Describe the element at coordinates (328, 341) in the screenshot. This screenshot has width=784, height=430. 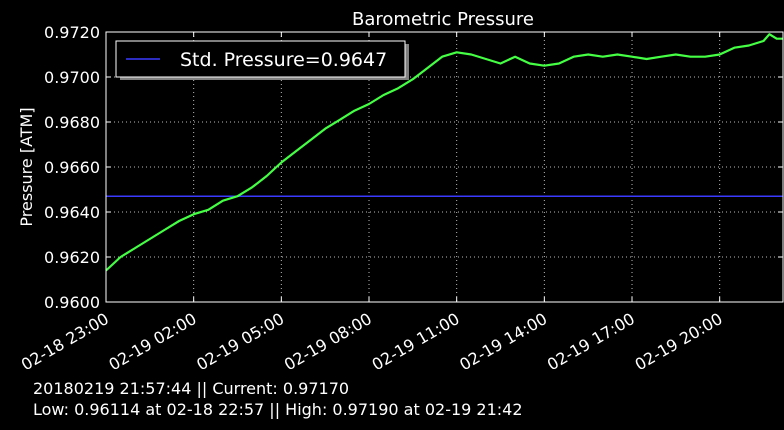
I see `x-tick-label: 02-19 08:00` at that location.